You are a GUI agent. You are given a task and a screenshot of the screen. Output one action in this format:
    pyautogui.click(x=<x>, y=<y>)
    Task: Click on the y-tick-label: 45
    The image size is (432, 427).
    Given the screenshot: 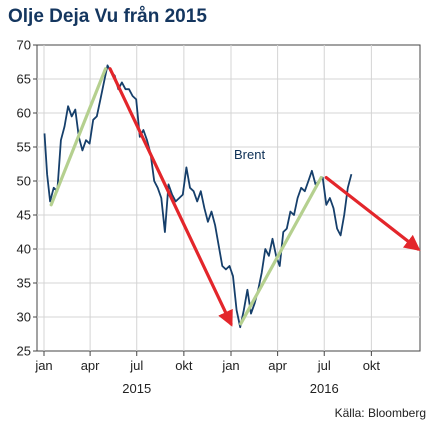 What is the action you would take?
    pyautogui.click(x=24, y=215)
    